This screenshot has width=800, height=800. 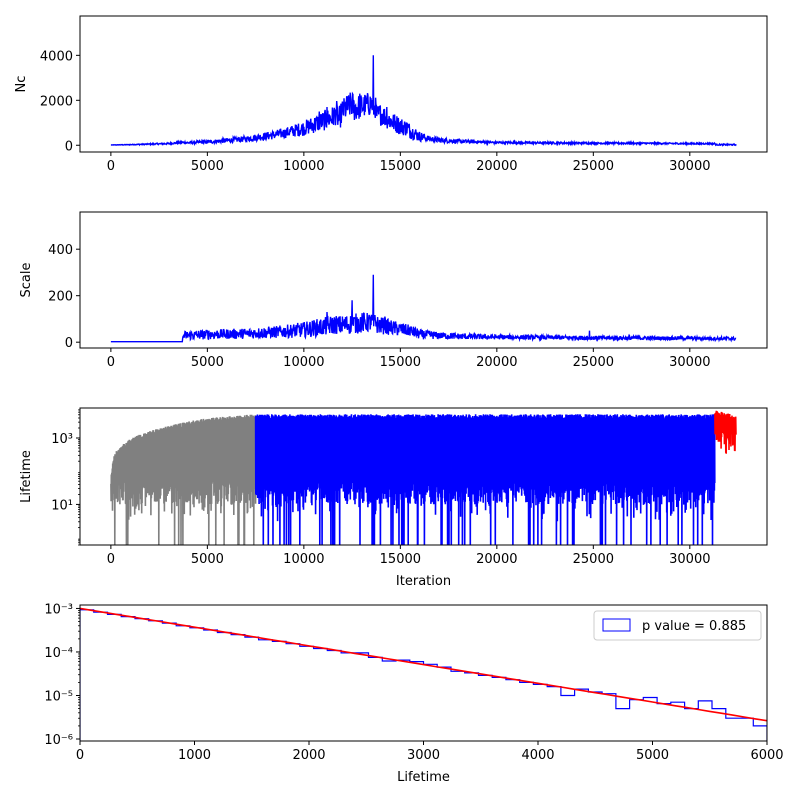 What do you see at coordinates (423, 664) in the screenshot?
I see `fit-line` at bounding box center [423, 664].